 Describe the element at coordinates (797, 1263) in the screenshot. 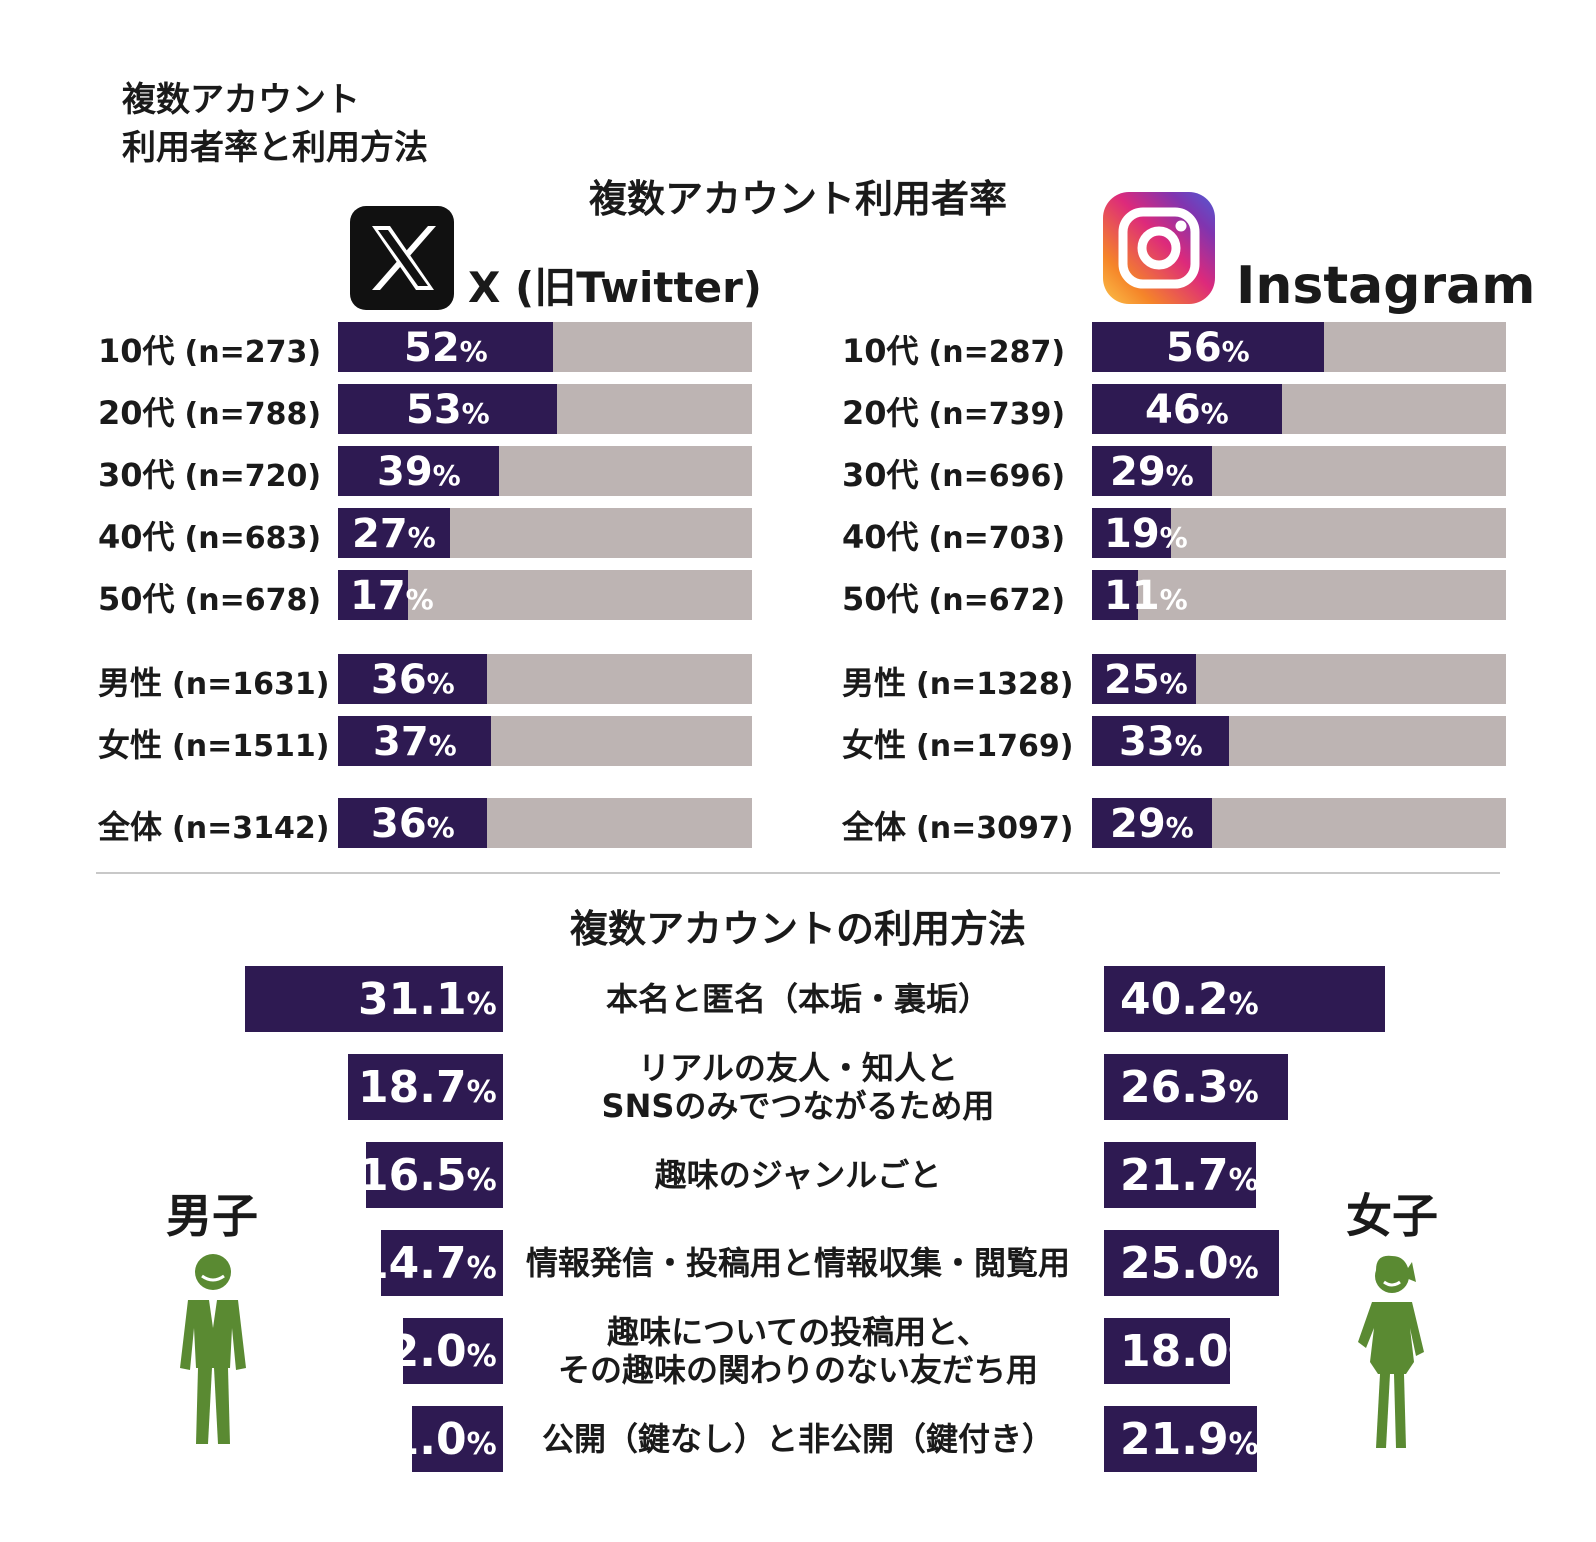

I see `usage-category-label: 情報発信・投稿用と情報収集・閲覧用` at that location.